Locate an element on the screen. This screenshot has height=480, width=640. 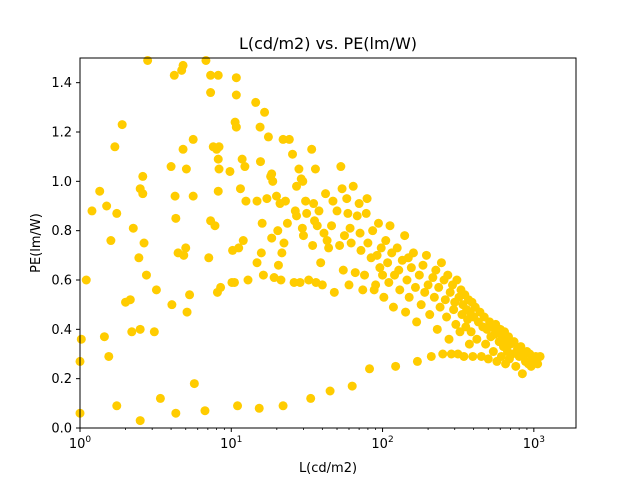
y-tick-label: 0.2 is located at coordinates (61, 379).